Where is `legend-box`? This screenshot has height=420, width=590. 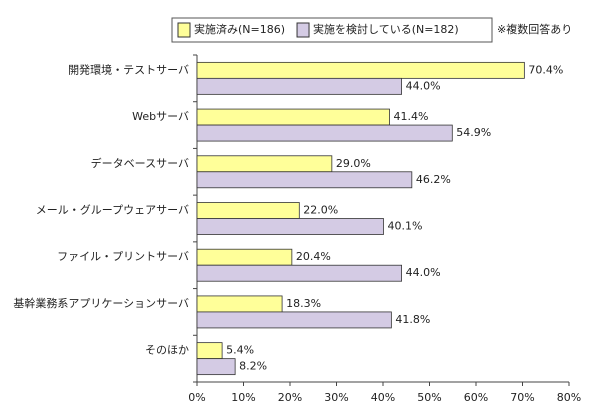 legend-box is located at coordinates (332, 30).